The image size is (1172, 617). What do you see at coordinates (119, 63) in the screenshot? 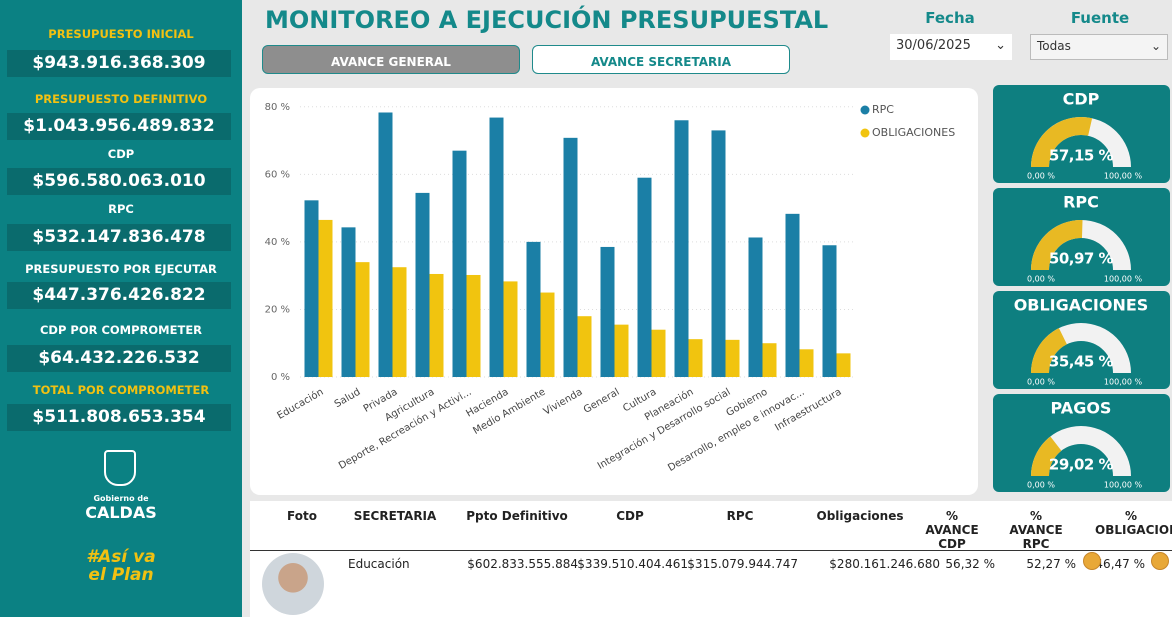
I see `kpi-value: $943.916.368.309` at bounding box center [119, 63].